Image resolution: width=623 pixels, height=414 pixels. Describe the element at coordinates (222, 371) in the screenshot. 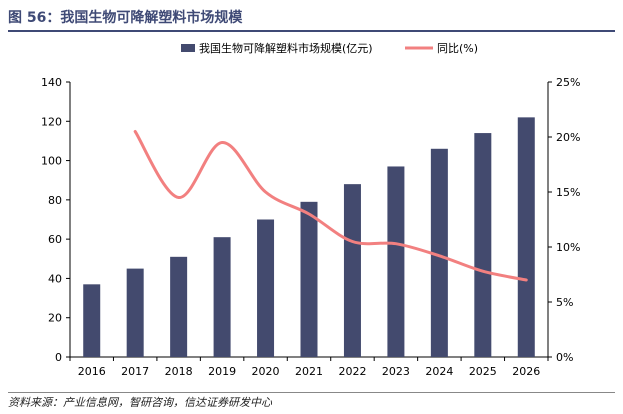

I see `x-tick-label: 2019` at that location.